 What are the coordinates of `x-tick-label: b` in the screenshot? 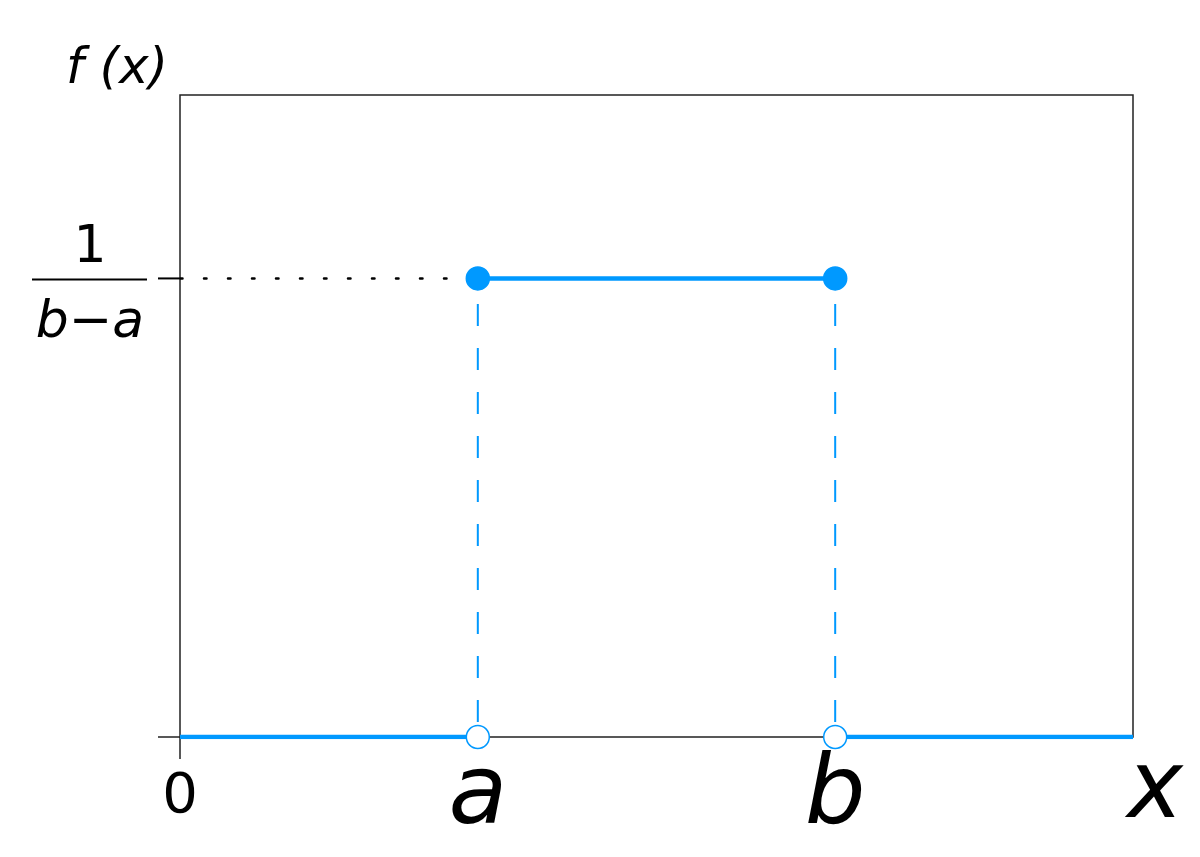 It's located at (835, 790).